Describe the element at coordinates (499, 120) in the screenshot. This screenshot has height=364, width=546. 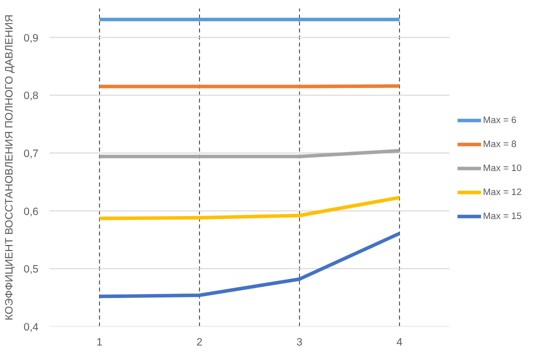
I see `legend-label: Max = 6` at that location.